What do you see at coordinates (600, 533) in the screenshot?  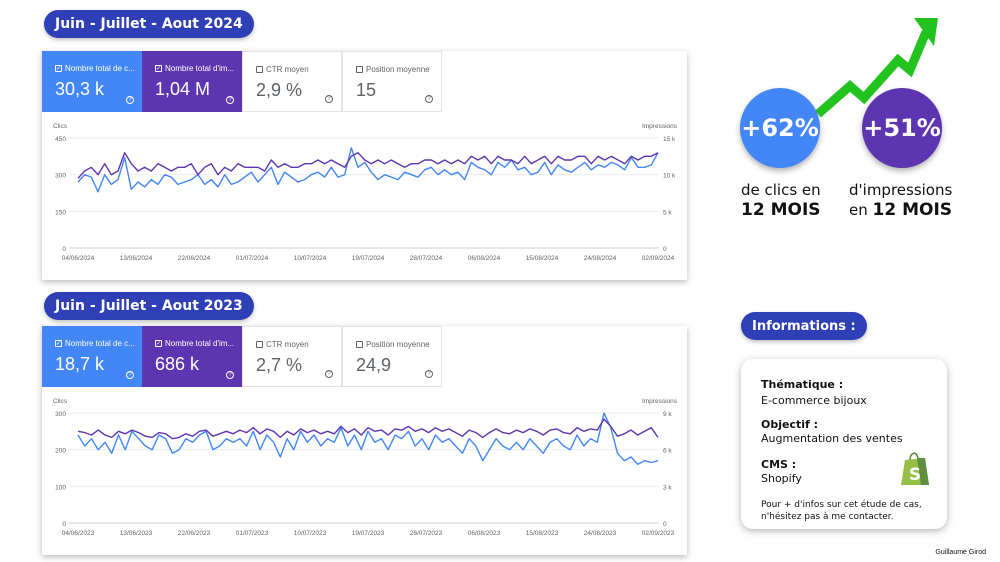 I see `x-axis-tick-label: 24/08/2023` at bounding box center [600, 533].